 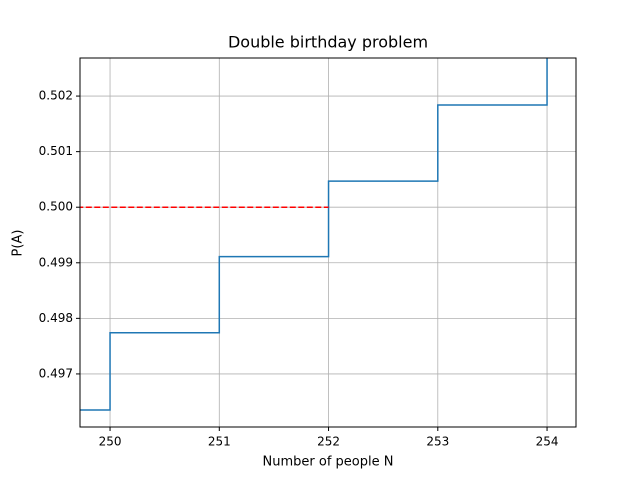 What do you see at coordinates (547, 442) in the screenshot?
I see `x-tick-label: 254` at bounding box center [547, 442].